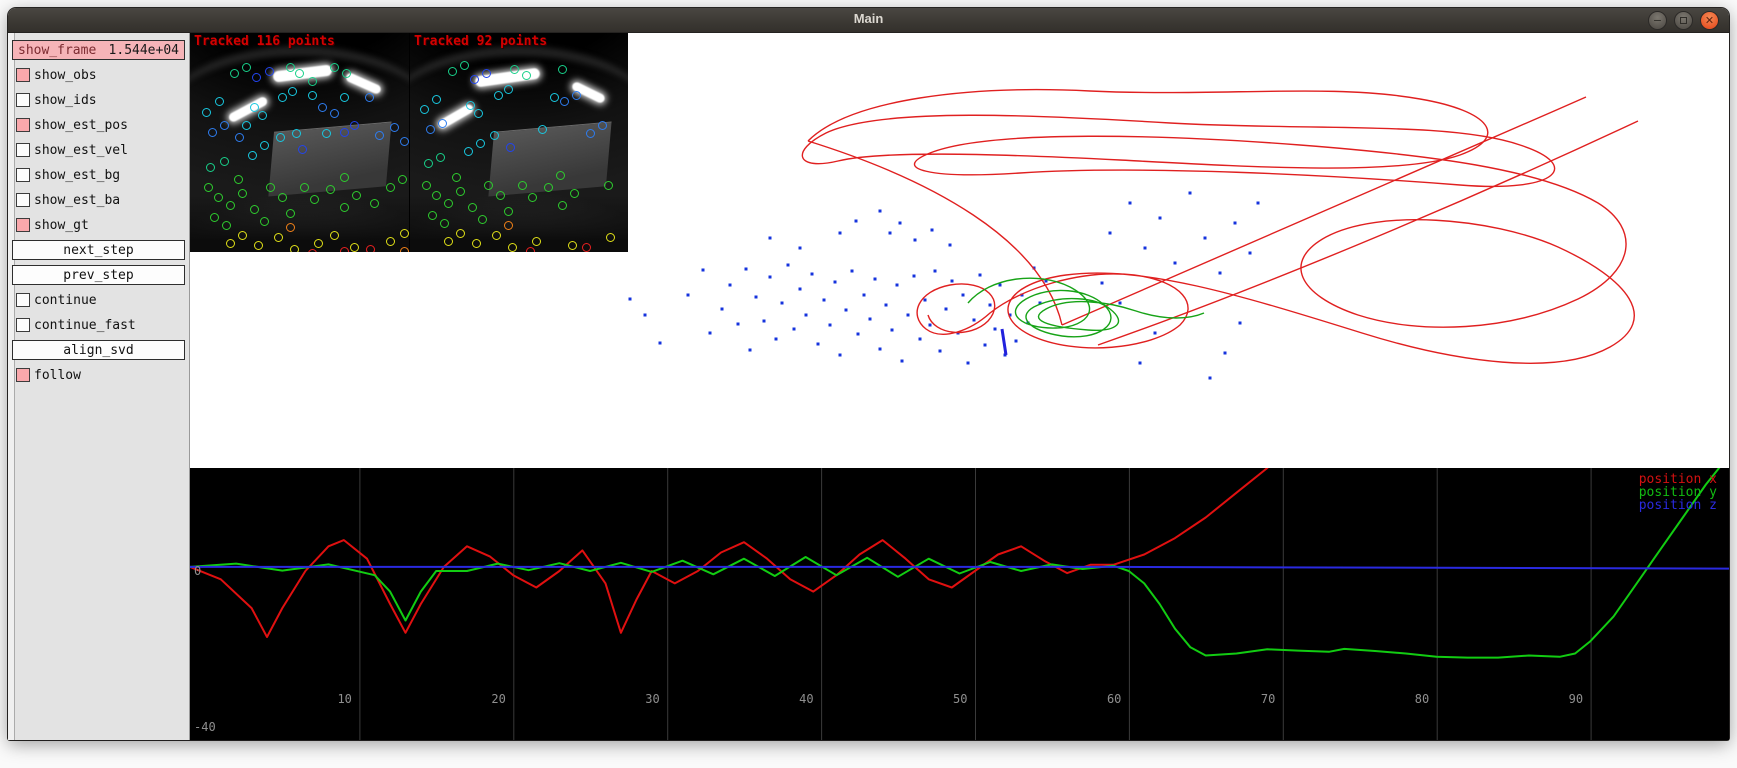  I want to click on camera-view-left: Tracked 116 points, so click(299, 142).